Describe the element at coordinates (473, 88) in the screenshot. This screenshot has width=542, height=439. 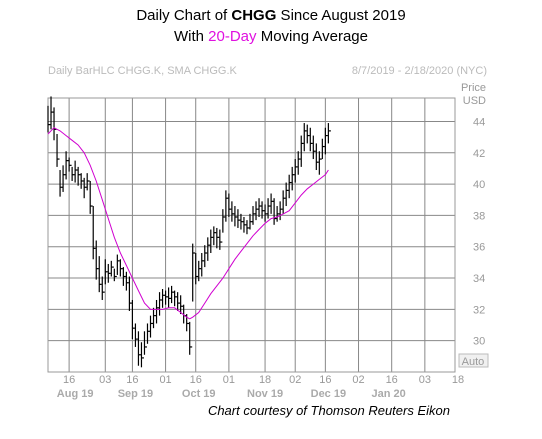
I see `y-axis-label: Price` at that location.